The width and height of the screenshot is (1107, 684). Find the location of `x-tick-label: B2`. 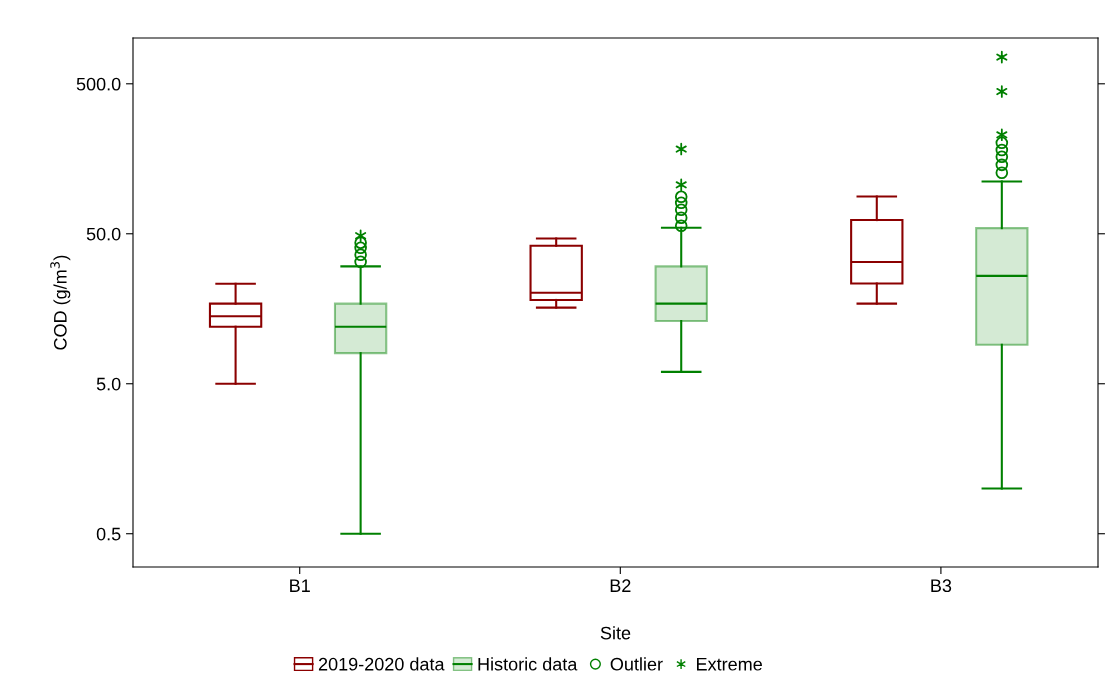

x-tick-label: B2 is located at coordinates (620, 585).